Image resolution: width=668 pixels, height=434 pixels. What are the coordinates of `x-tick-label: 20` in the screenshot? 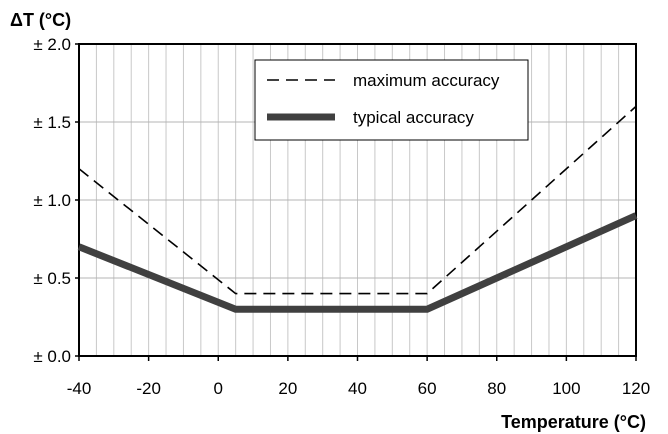 It's located at (287, 388).